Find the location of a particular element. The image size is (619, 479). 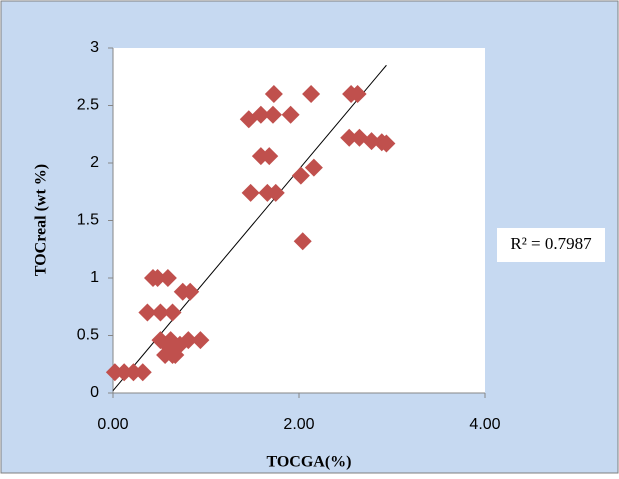

r2-annotation: R² = 0.7987 is located at coordinates (551, 243).